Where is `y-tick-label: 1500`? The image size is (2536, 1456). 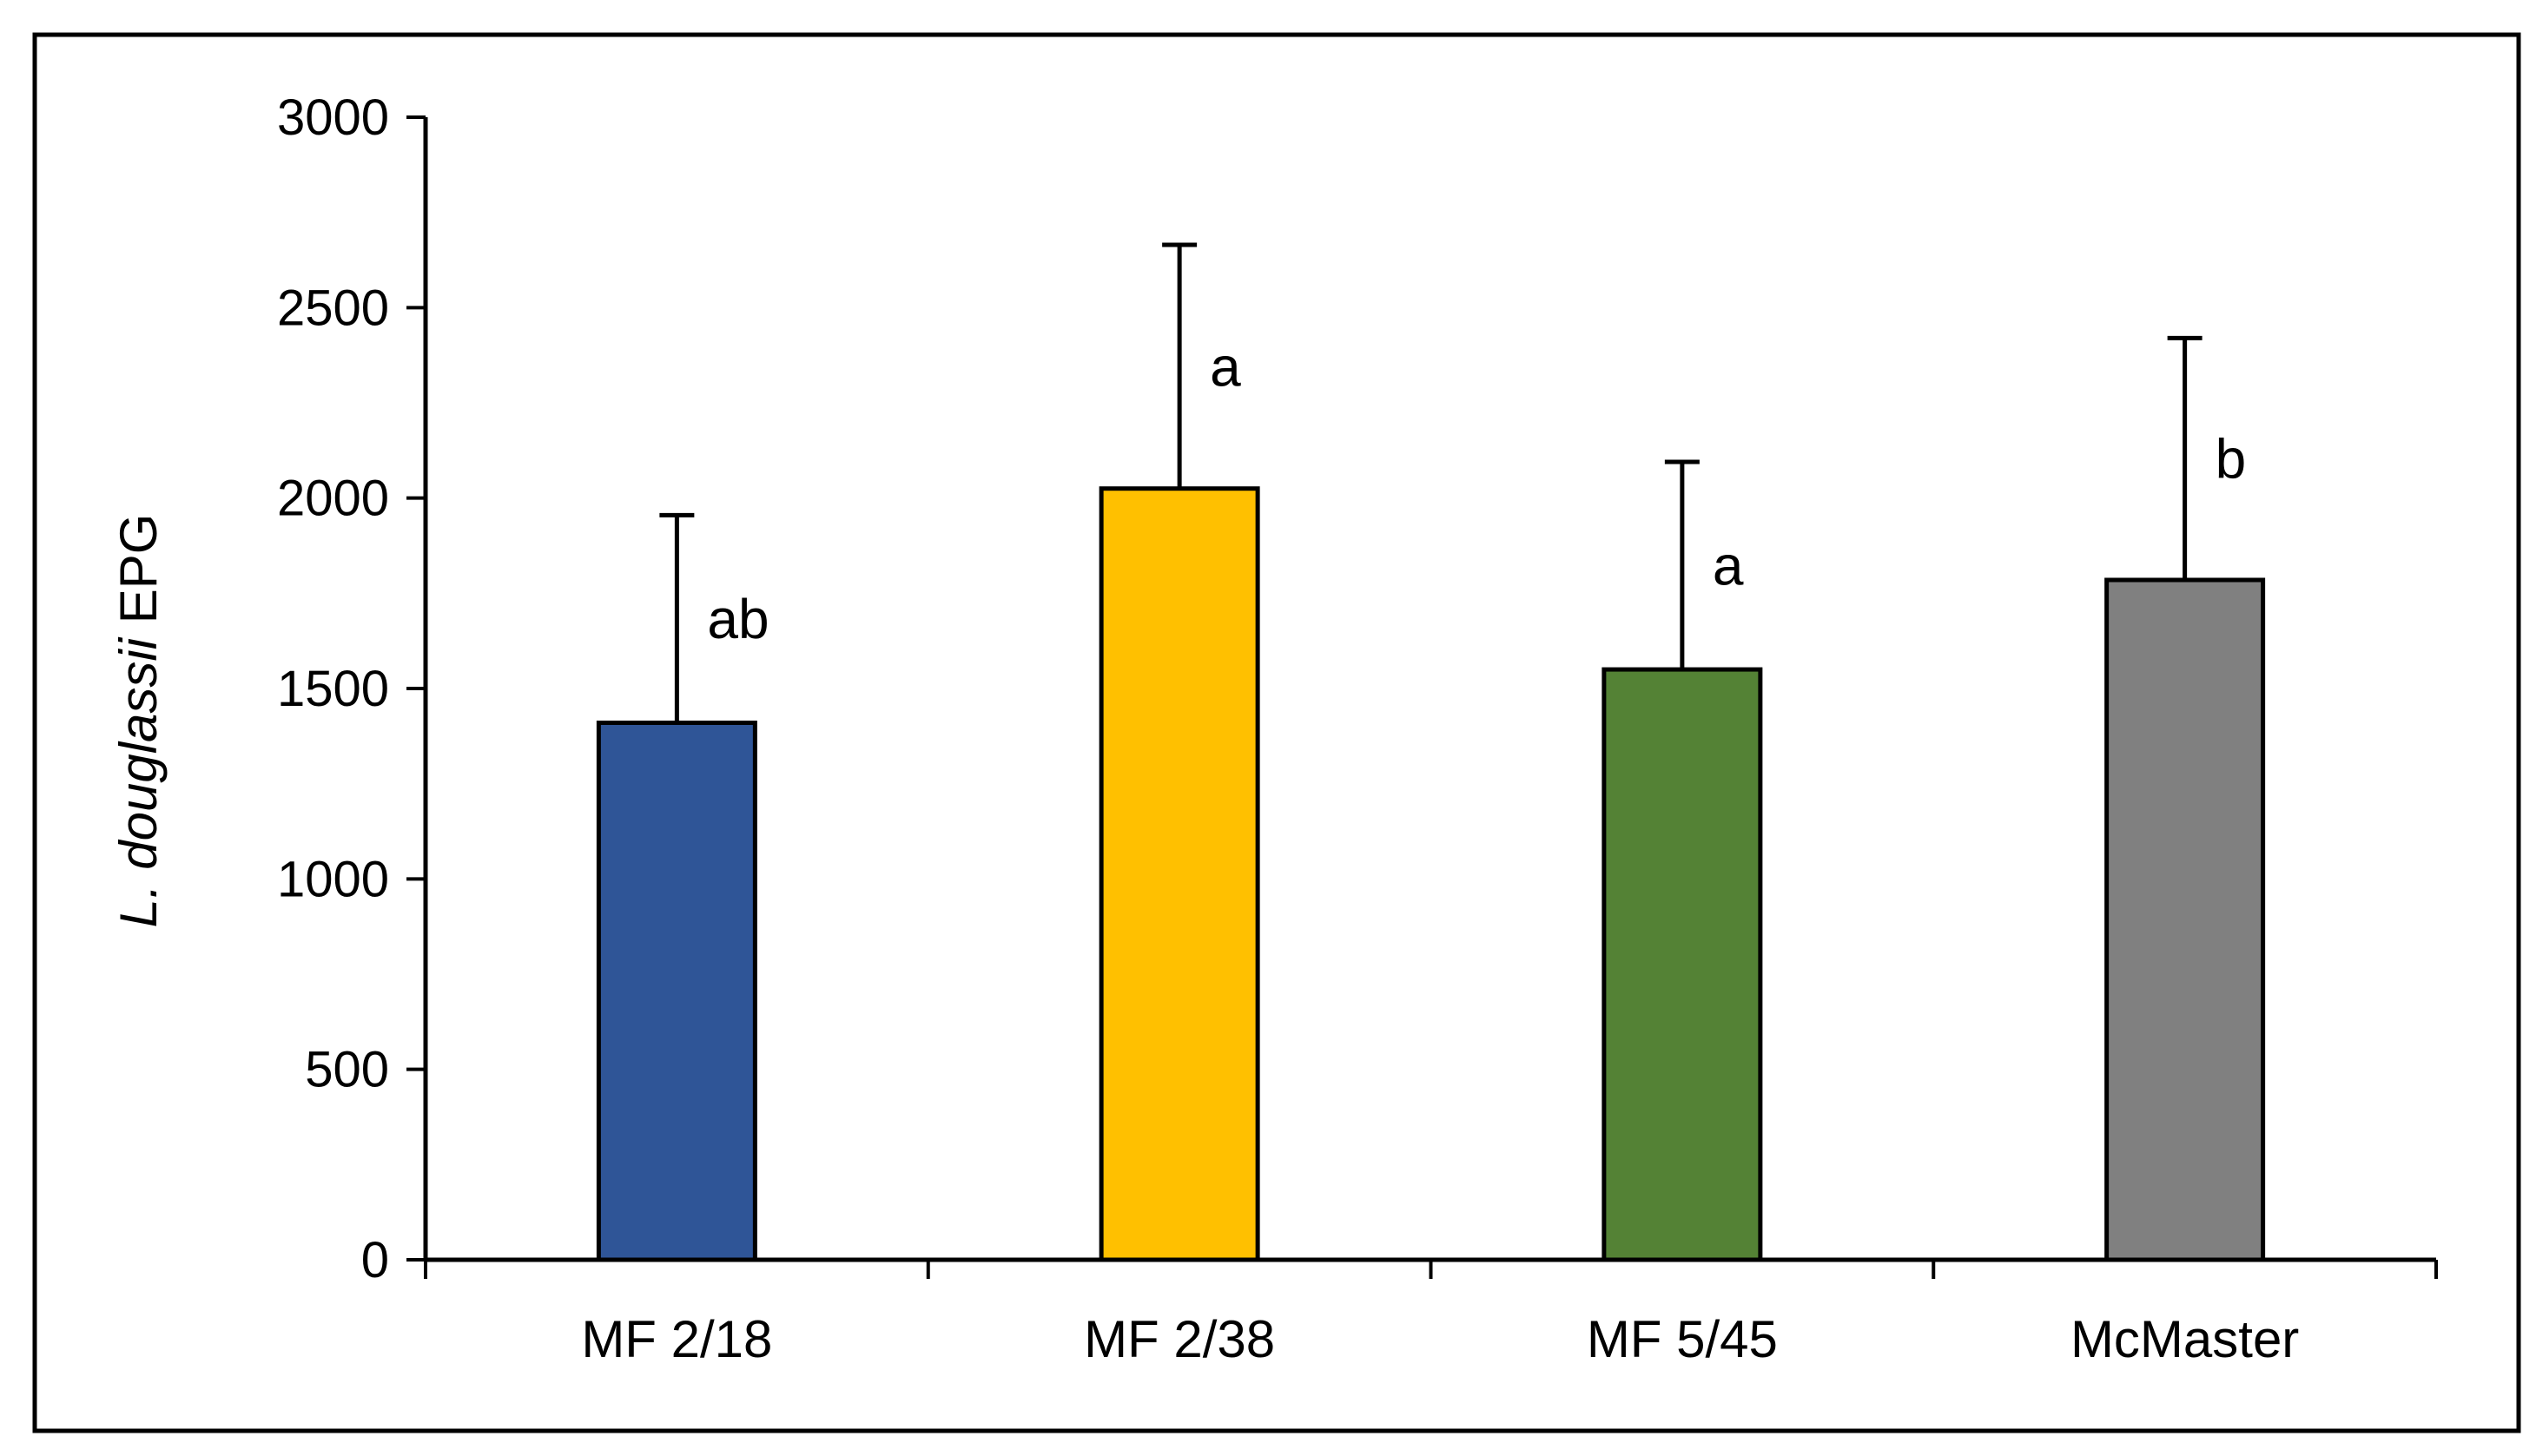
y-tick-label: 1500 is located at coordinates (333, 689).